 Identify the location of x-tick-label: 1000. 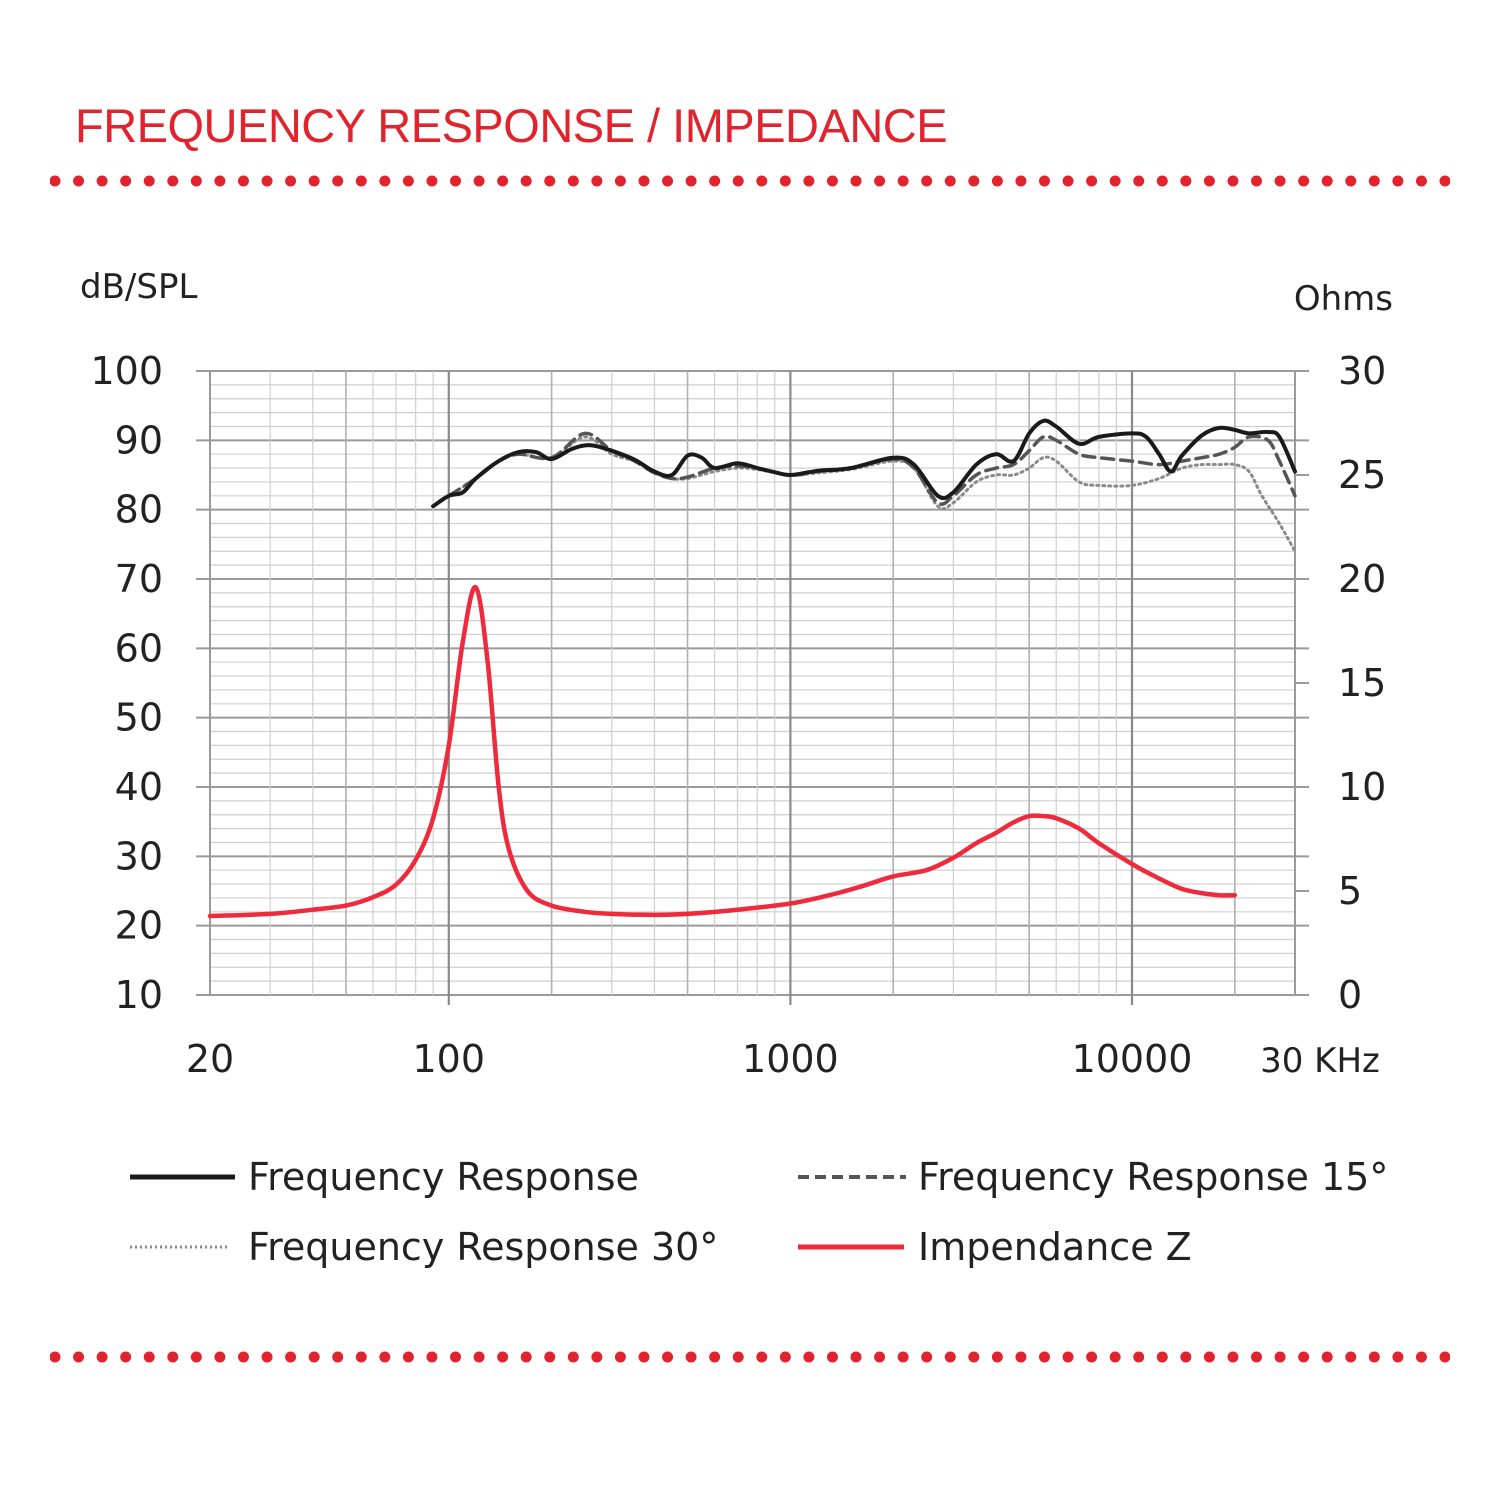
(790, 1059).